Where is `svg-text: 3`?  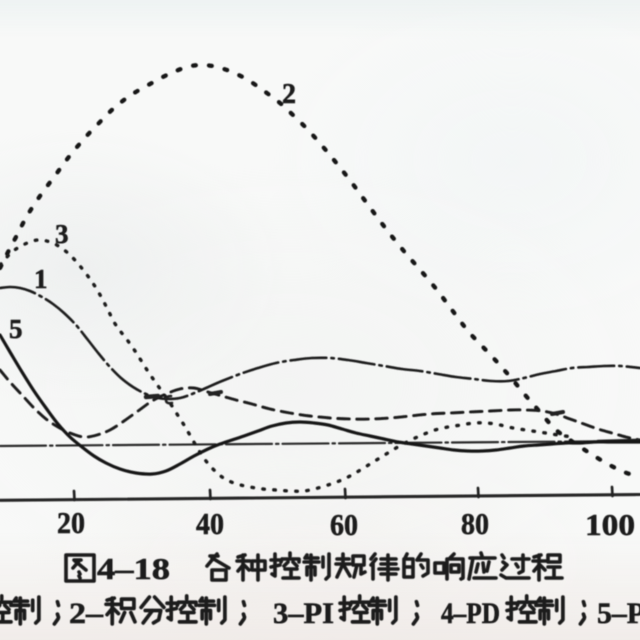 svg-text: 3 is located at coordinates (62, 234).